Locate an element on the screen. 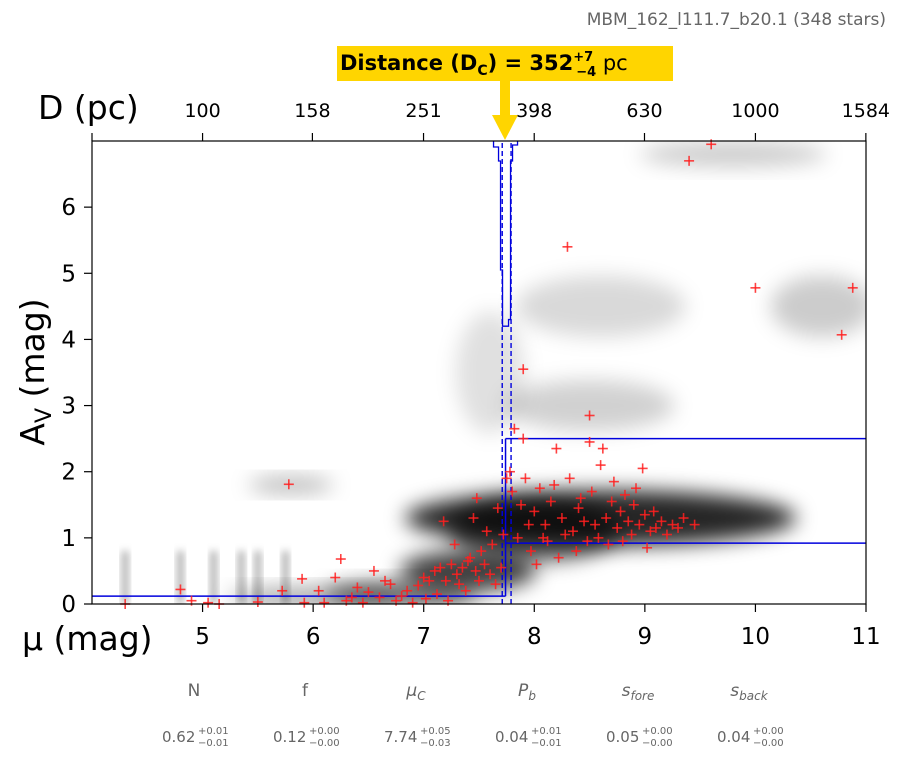  y-tick-label: 6 is located at coordinates (68, 208).